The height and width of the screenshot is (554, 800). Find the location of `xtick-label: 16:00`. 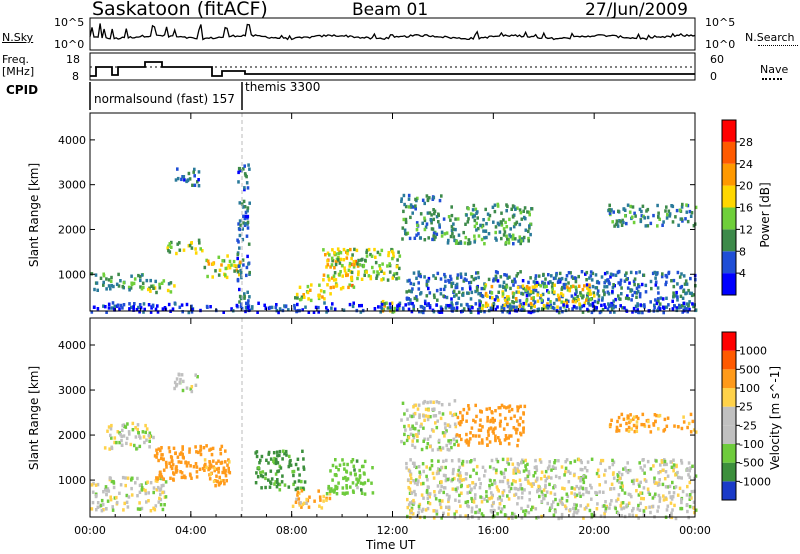

xtick-label: 16:00 is located at coordinates (493, 530).